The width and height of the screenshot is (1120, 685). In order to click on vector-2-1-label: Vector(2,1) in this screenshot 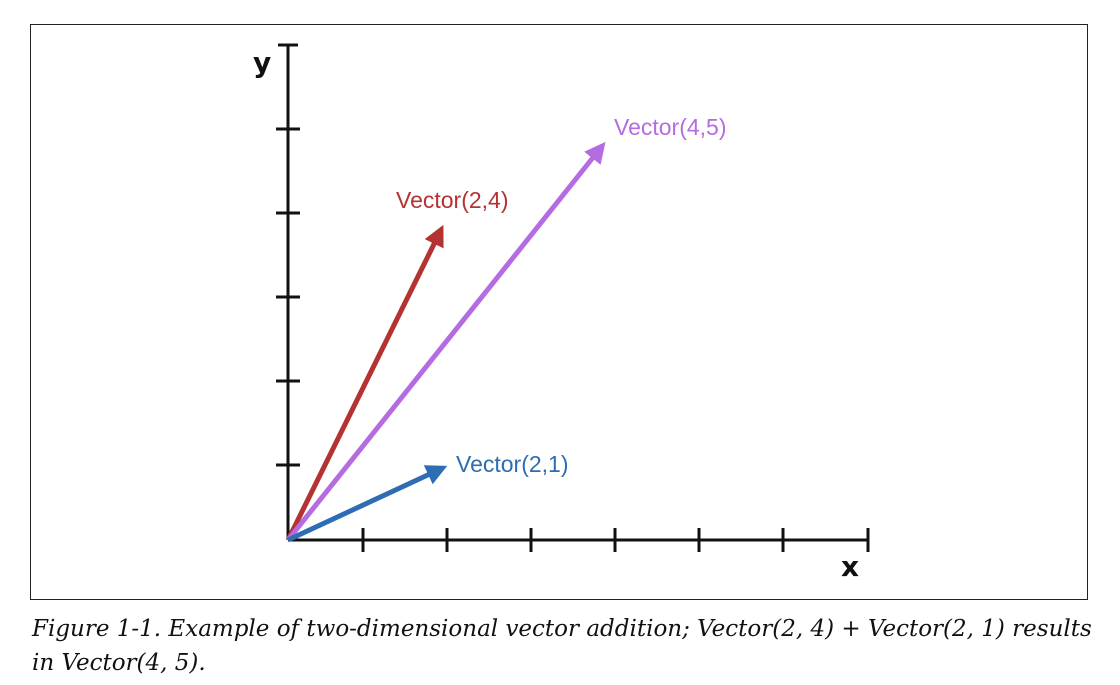, I will do `click(512, 464)`.